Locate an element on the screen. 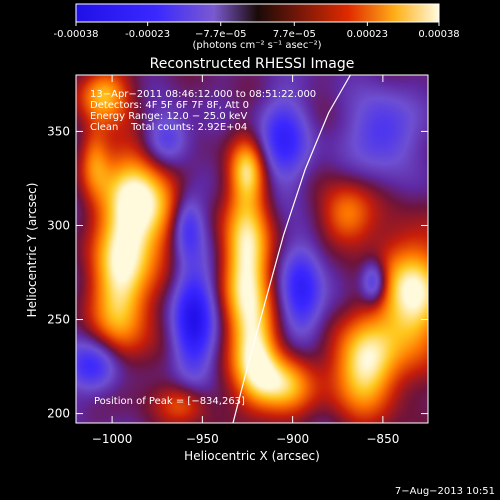 This screenshot has height=500, width=500. colorbar-tick-label: -0.00038 is located at coordinates (76, 34).